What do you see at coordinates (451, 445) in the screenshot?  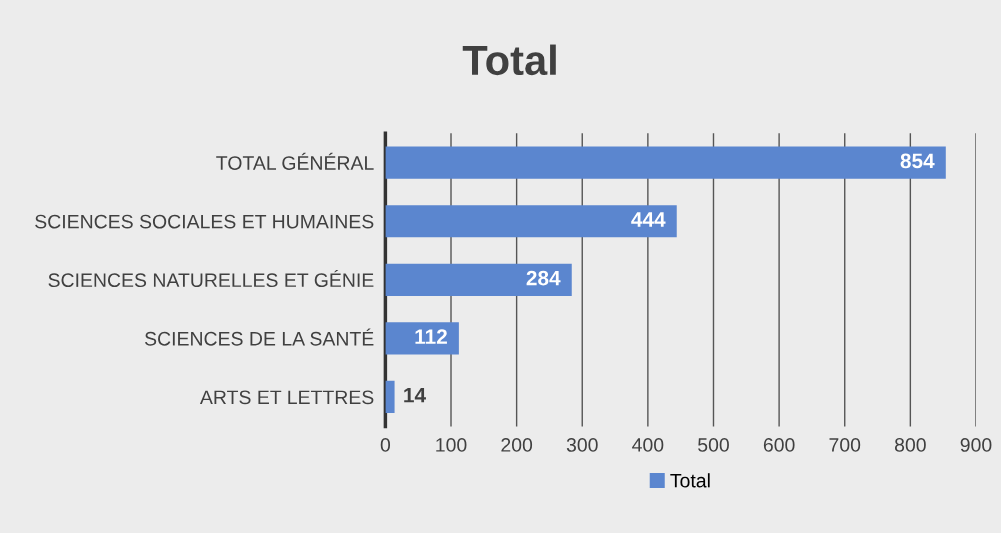 I see `x-tick-label: 100` at bounding box center [451, 445].